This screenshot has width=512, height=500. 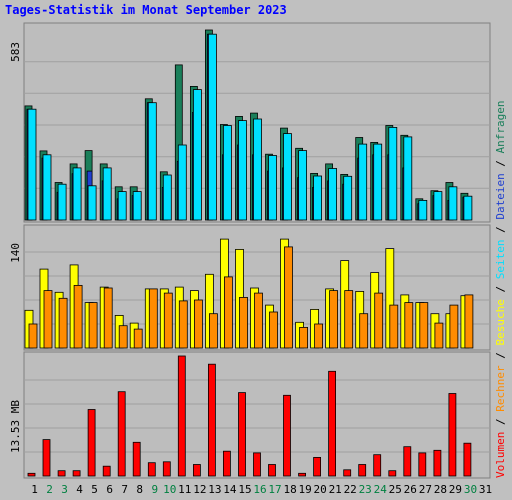 What do you see at coordinates (395, 489) in the screenshot?
I see `day-label: 25` at bounding box center [395, 489].